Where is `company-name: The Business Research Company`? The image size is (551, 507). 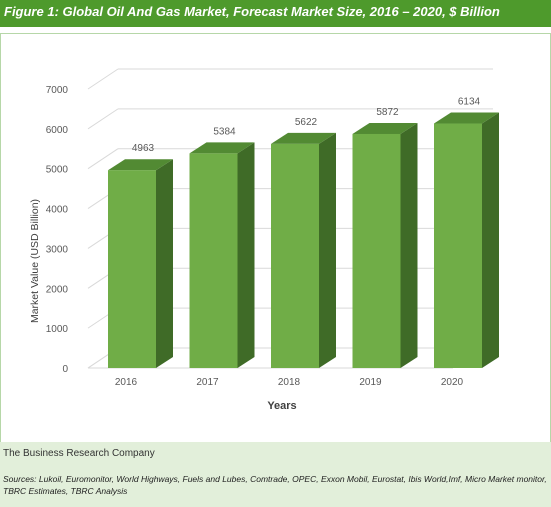 company-name: The Business Research Company is located at coordinates (79, 453).